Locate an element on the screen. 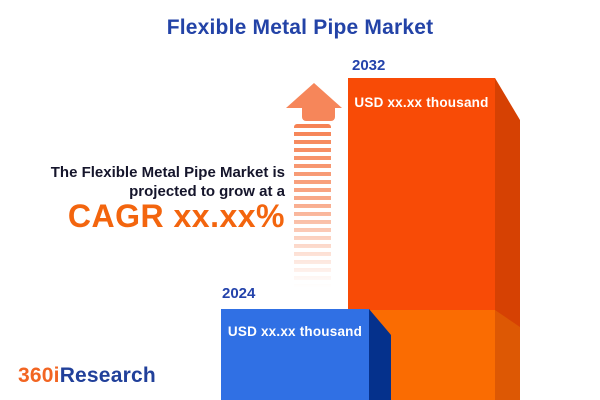 Image resolution: width=600 pixels, height=400 pixels. bar-2032-base-segment-side-face is located at coordinates (507, 355).